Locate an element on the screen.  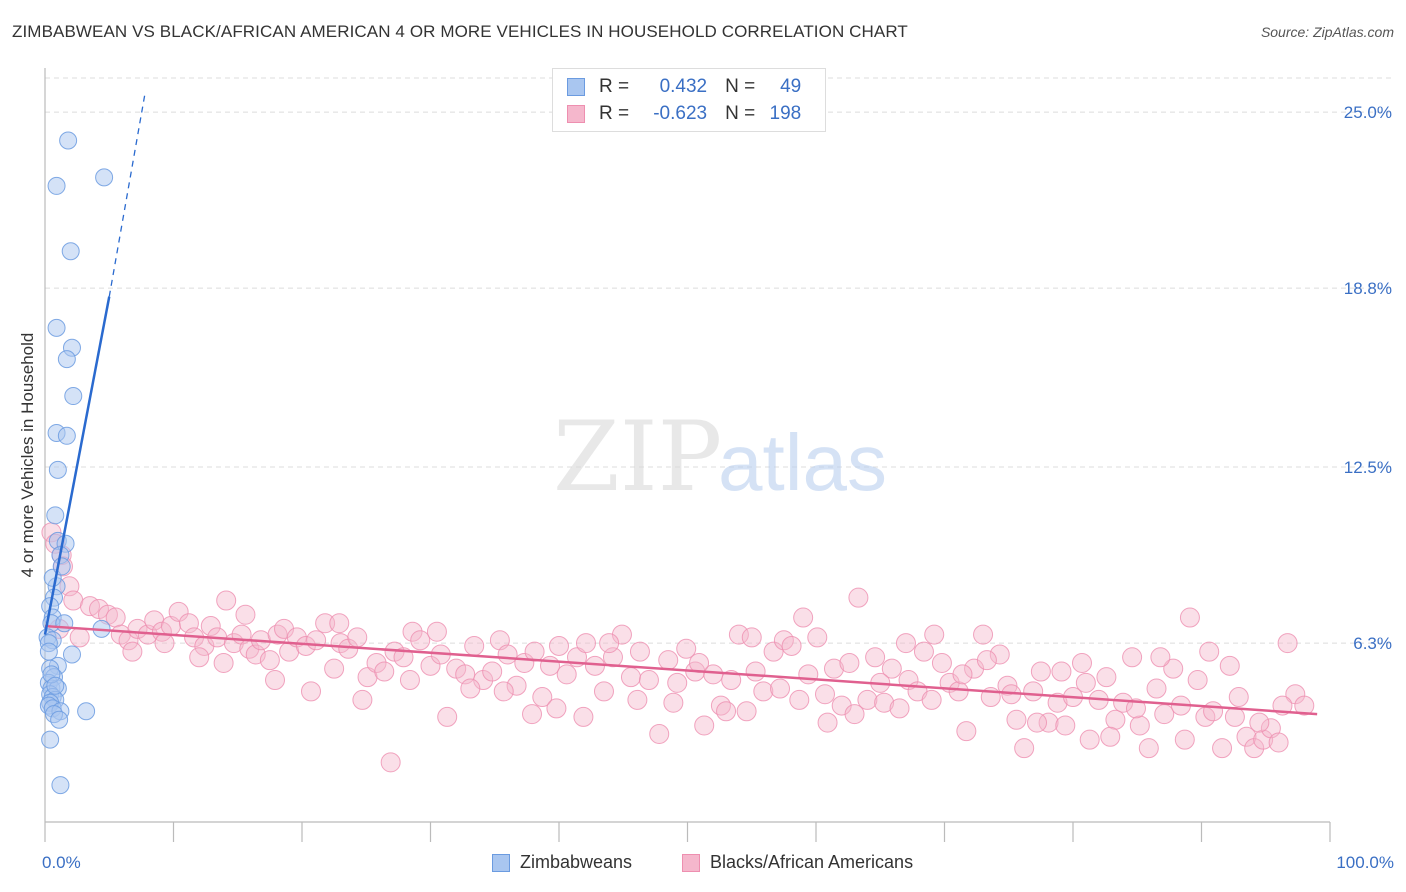
r-value: 0.432 is located at coordinates (683, 86).